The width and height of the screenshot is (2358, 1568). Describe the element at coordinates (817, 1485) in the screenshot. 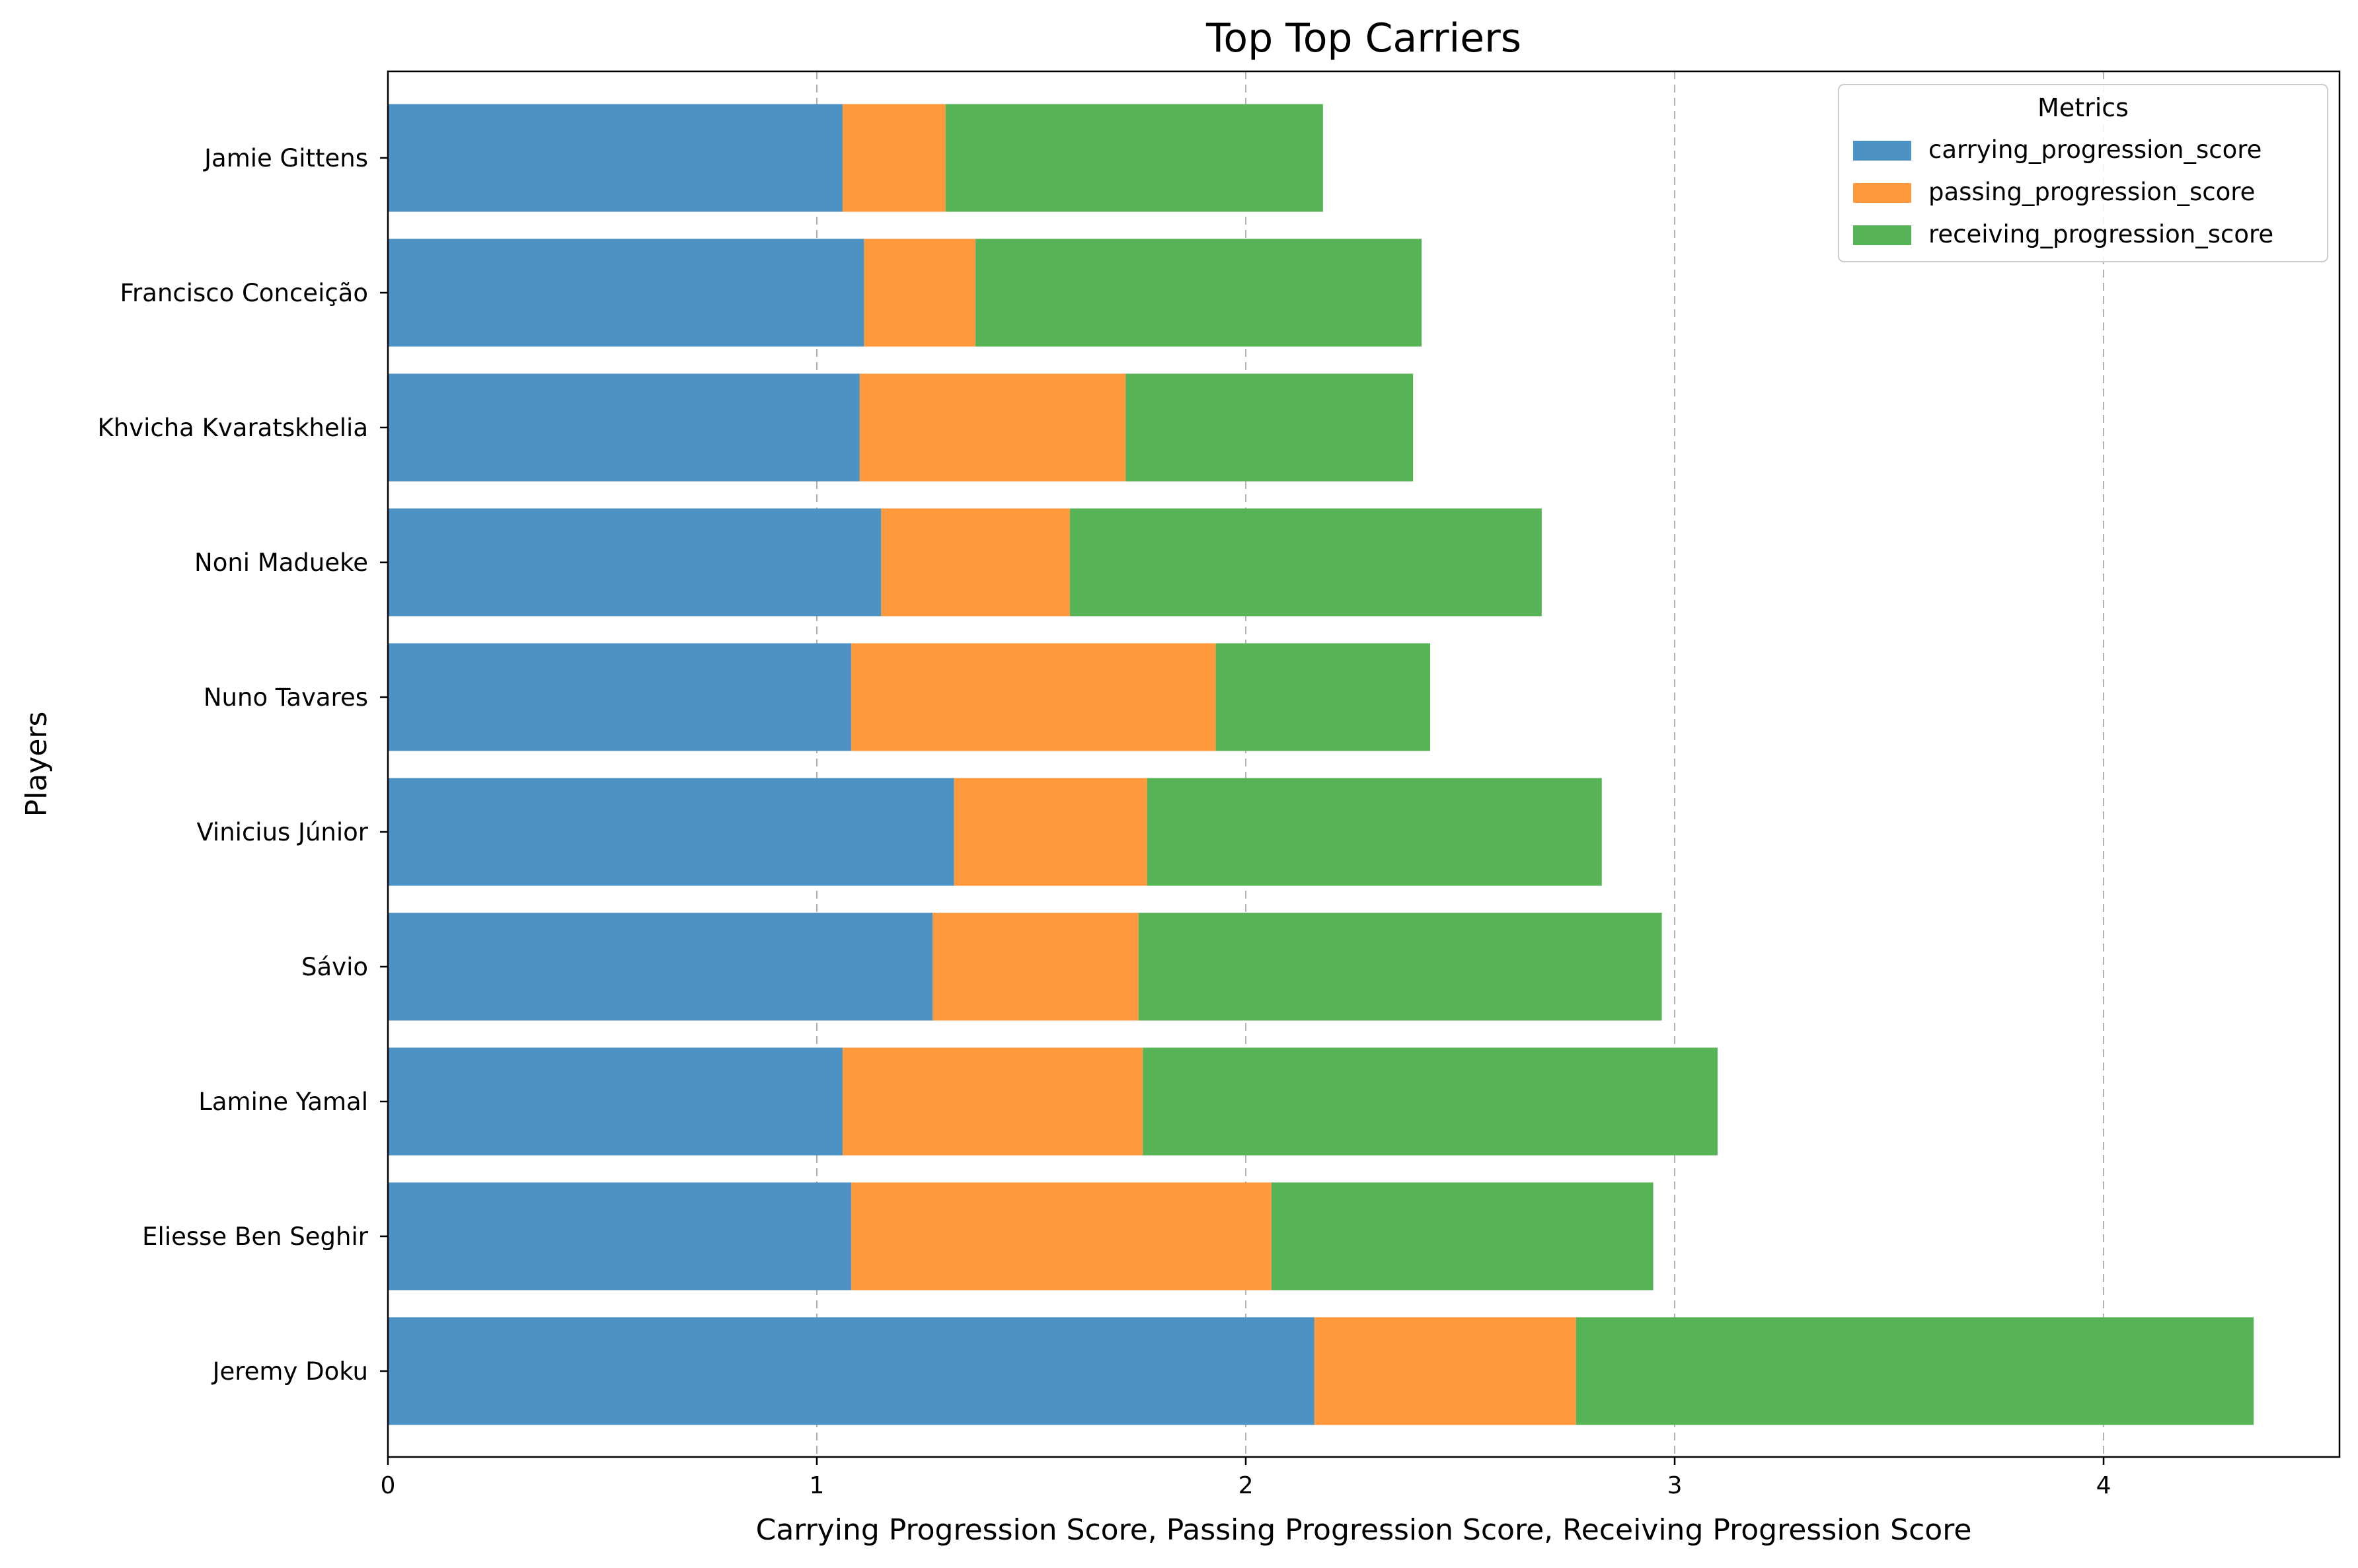

I see `x-tick-label: 1` at that location.